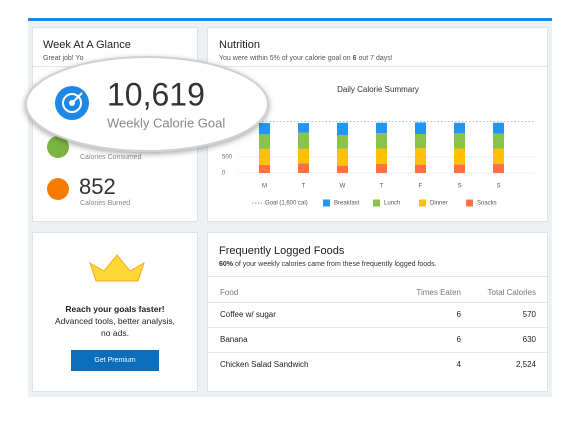  Describe the element at coordinates (378, 89) in the screenshot. I see `chart-title: Daily Calorie Summary` at that location.